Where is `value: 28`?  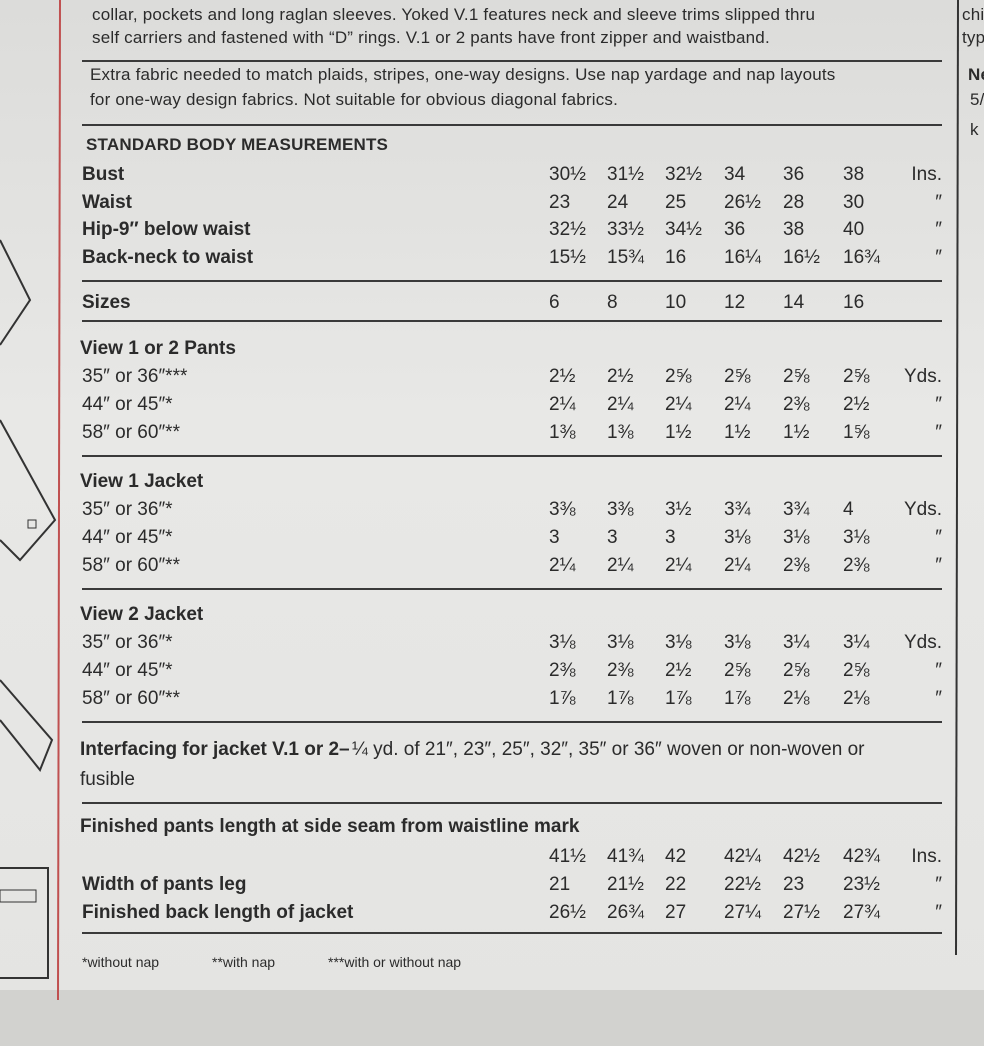
value: 28 is located at coordinates (794, 202).